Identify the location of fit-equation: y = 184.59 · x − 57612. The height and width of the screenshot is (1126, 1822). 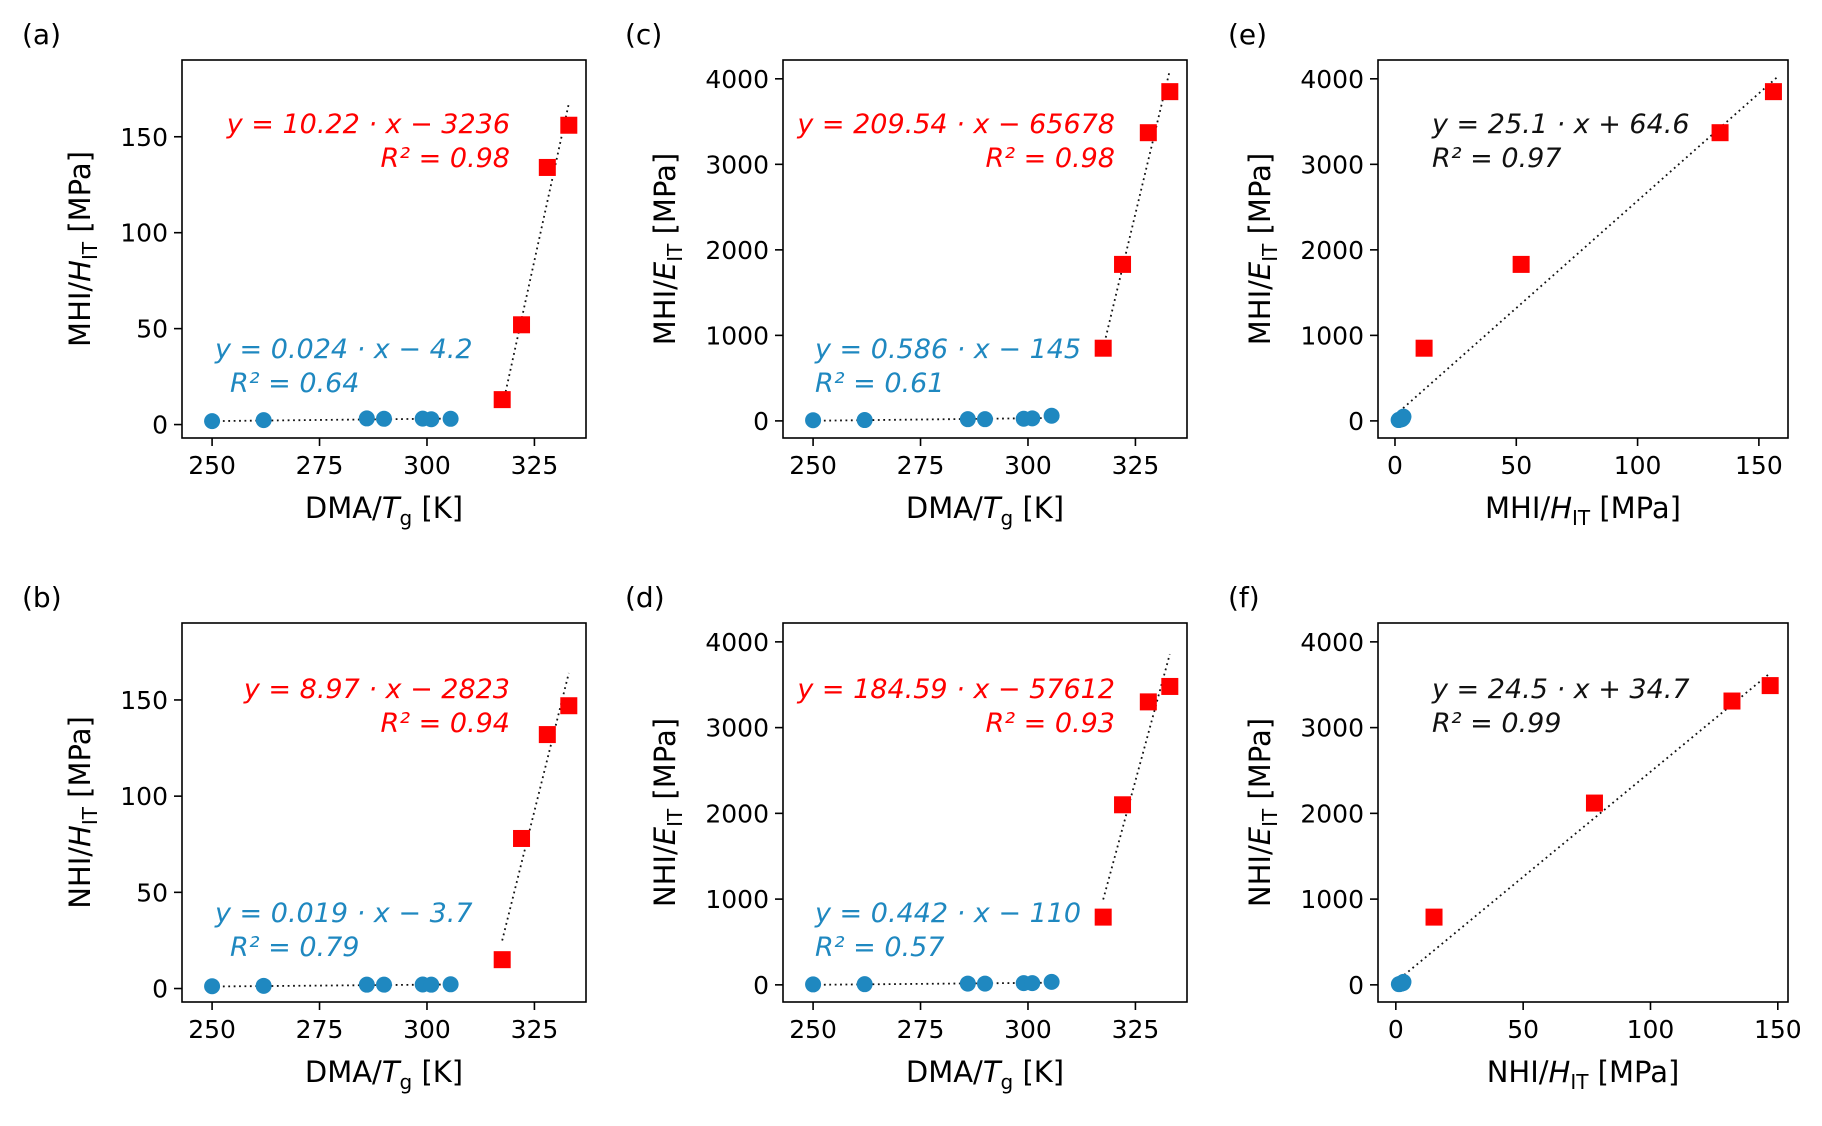
(955, 689).